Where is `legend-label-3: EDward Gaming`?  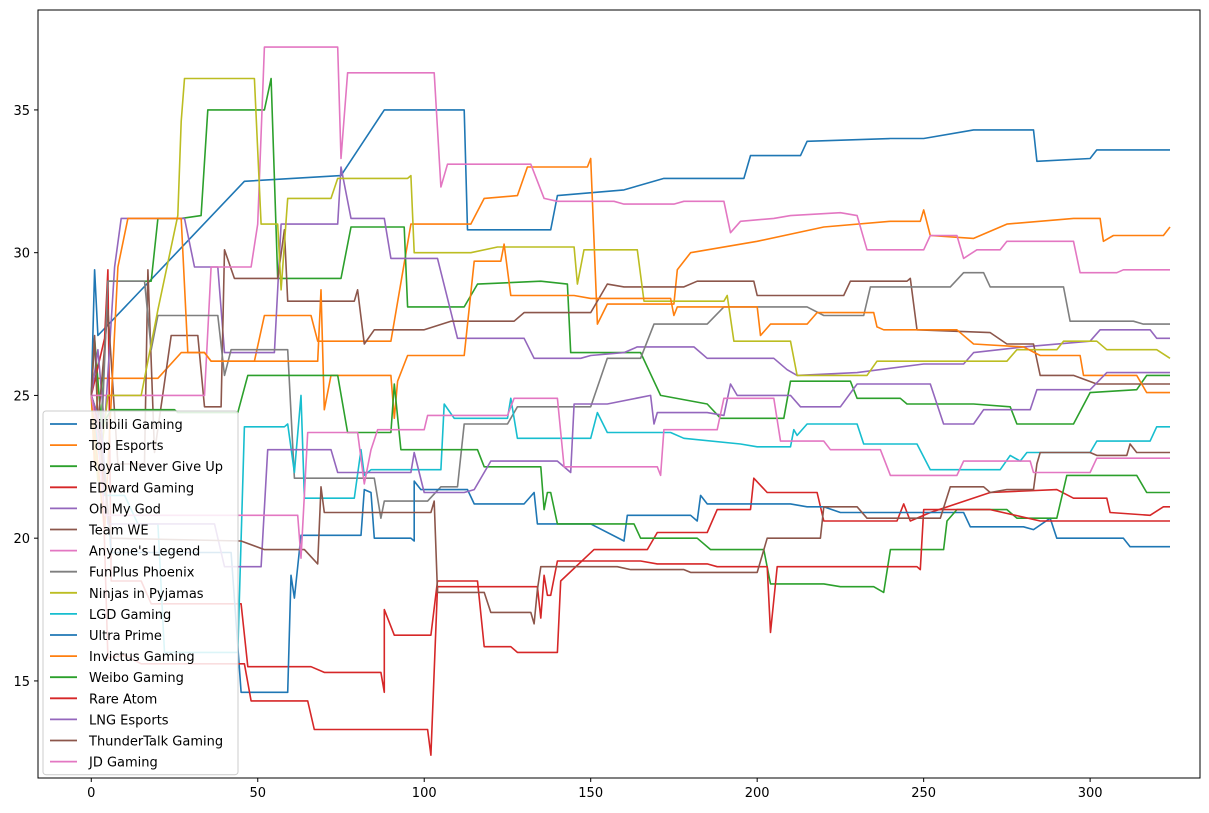 legend-label-3: EDward Gaming is located at coordinates (141, 488).